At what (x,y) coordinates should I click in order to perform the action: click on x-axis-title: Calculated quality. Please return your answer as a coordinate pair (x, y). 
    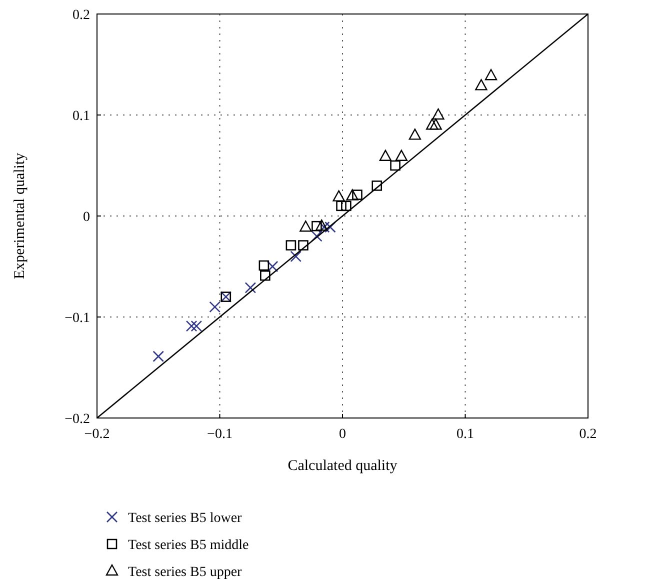
    Looking at the image, I should click on (343, 466).